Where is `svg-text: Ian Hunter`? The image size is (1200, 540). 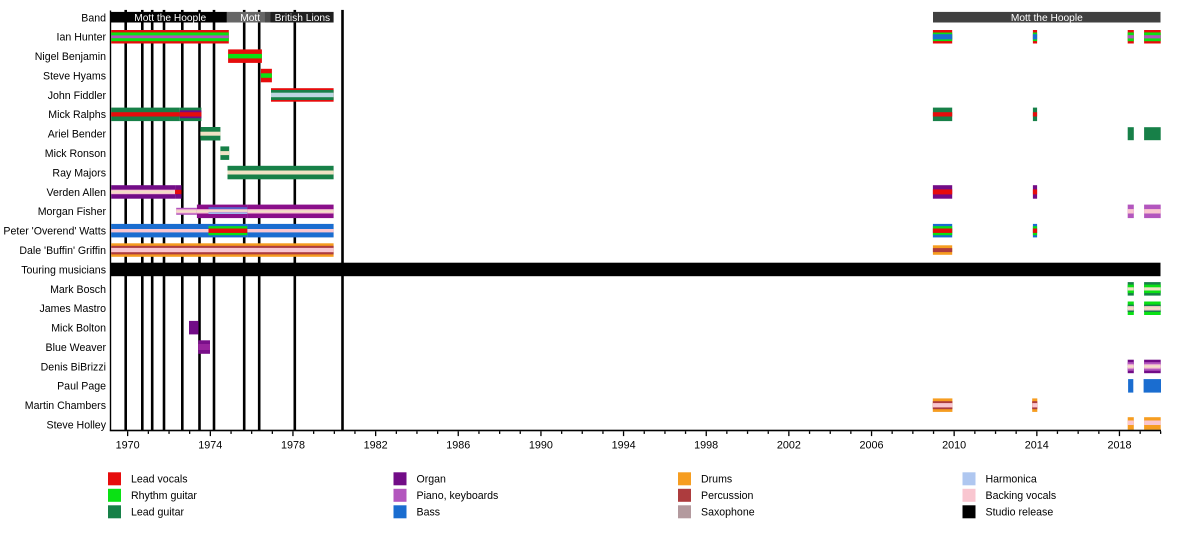 svg-text: Ian Hunter is located at coordinates (82, 38).